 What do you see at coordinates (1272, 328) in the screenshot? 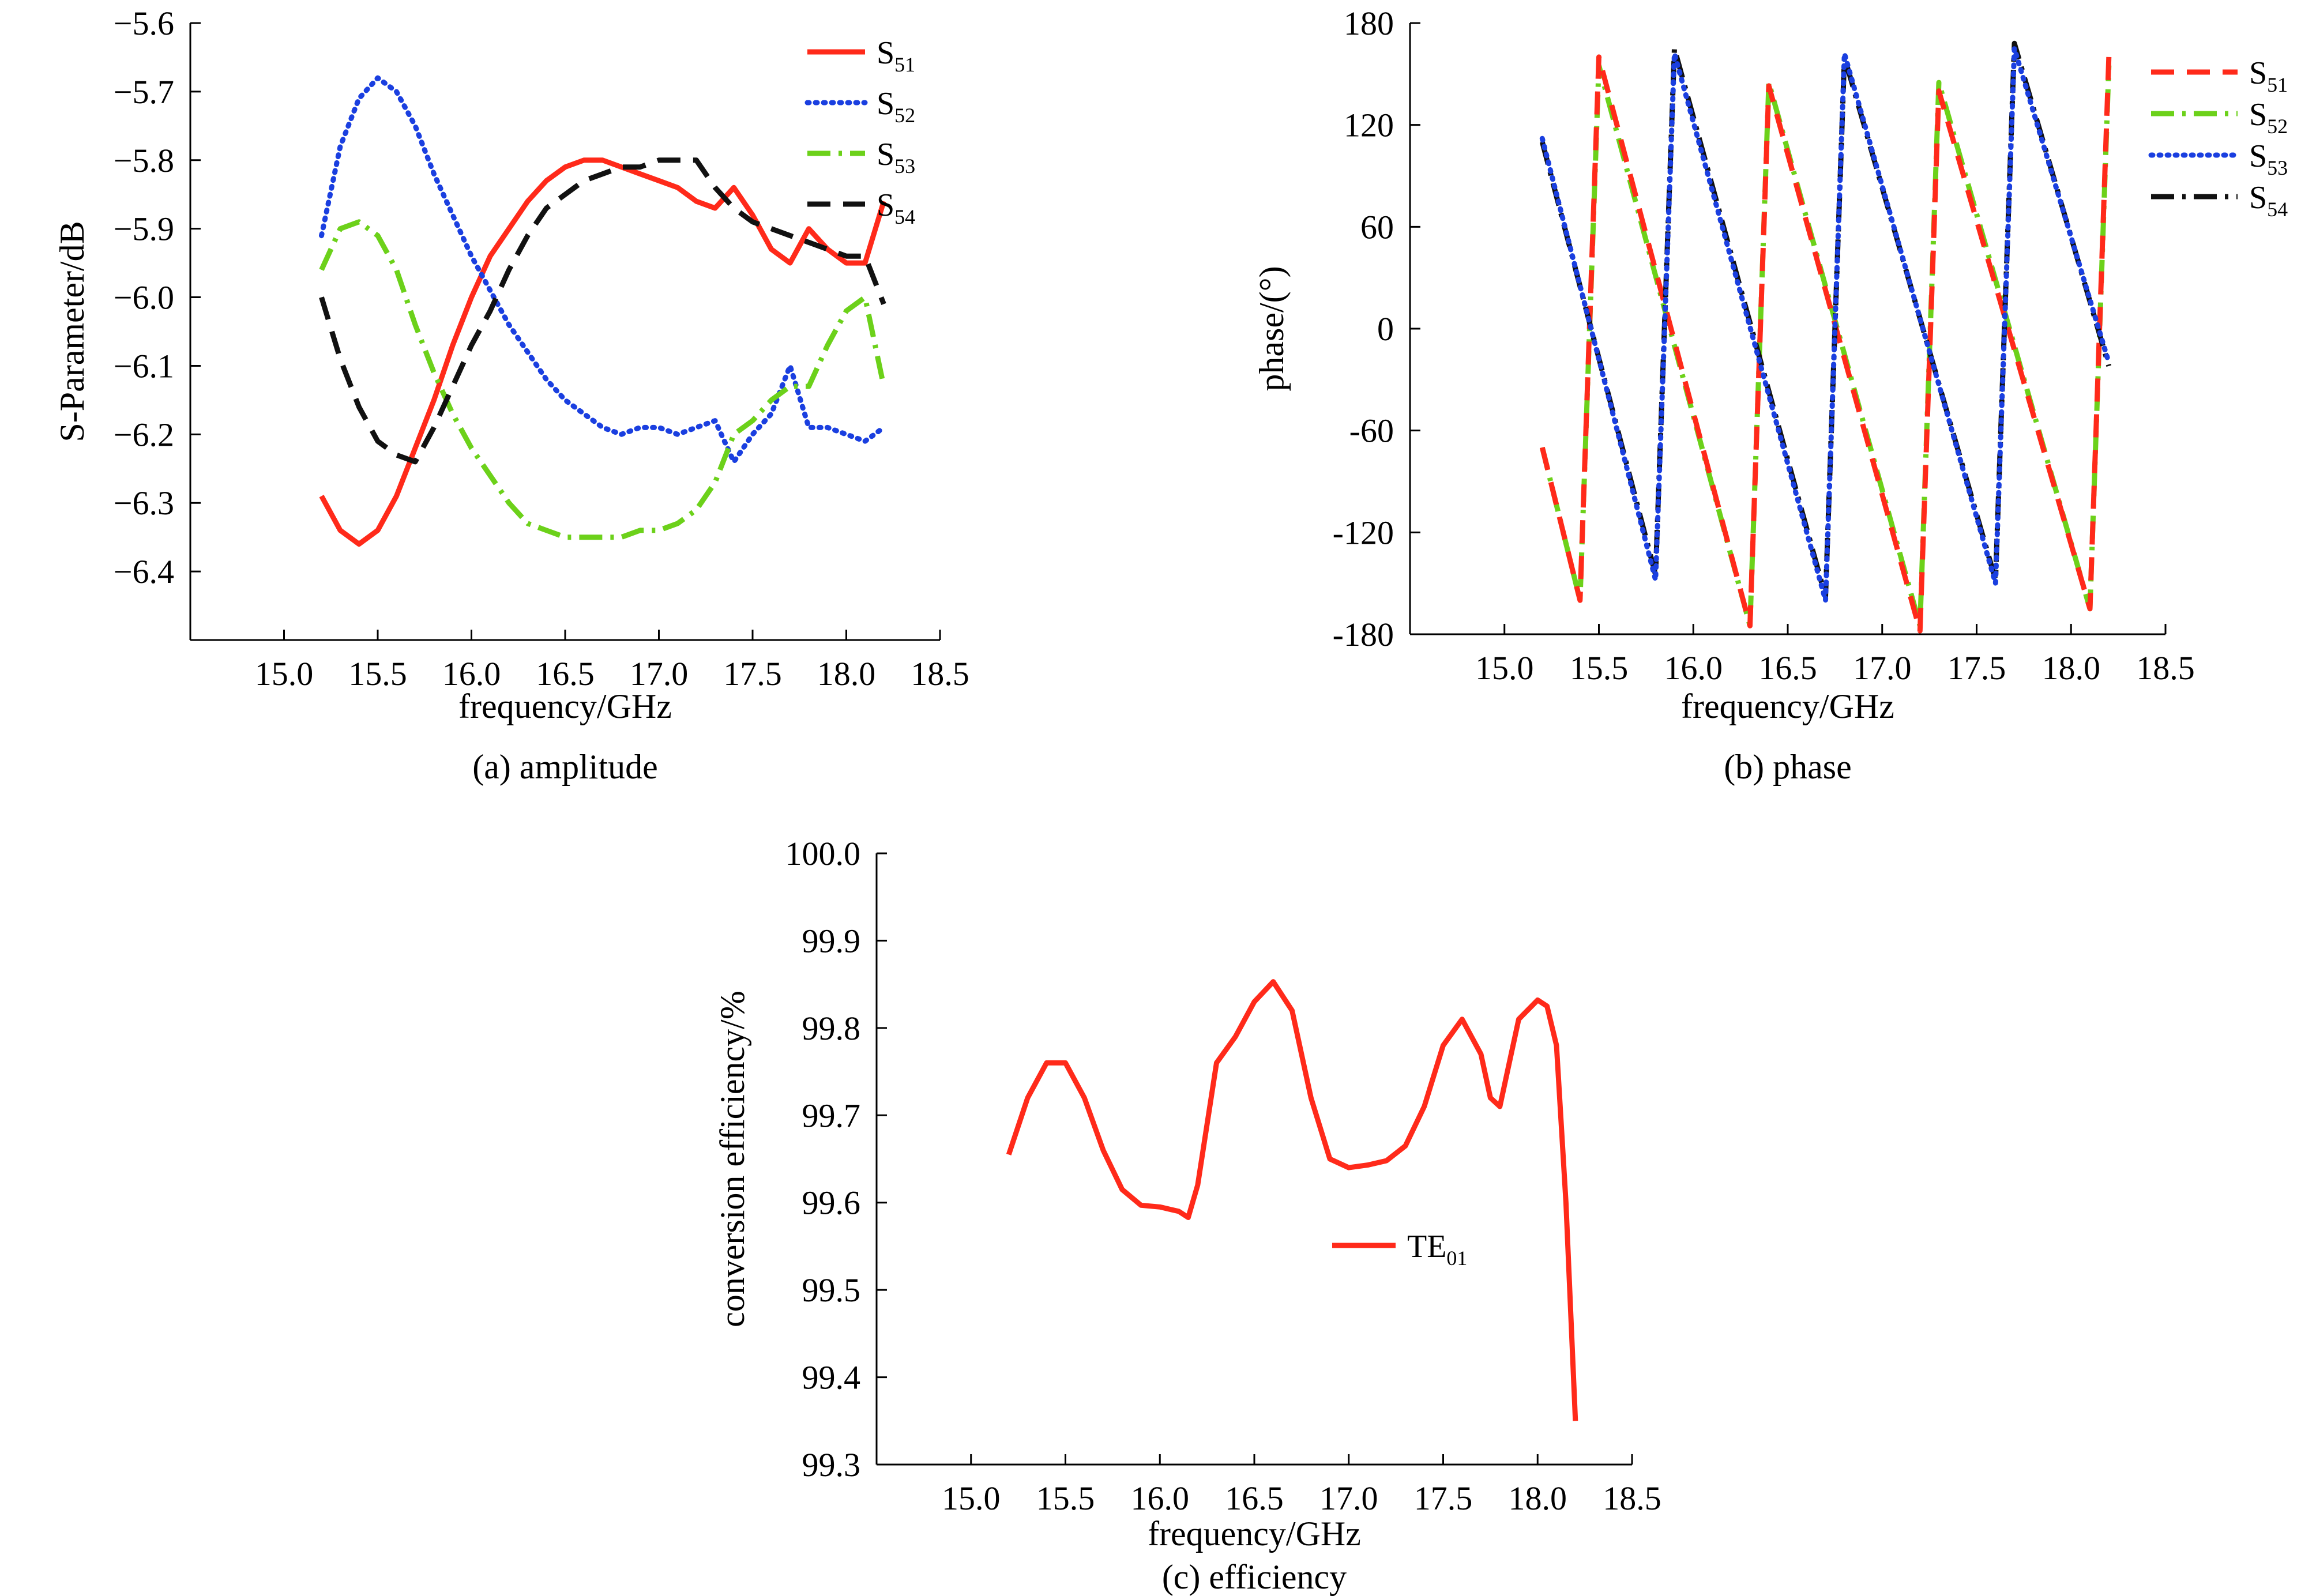
I see `y-axis-label: phase/(°)` at bounding box center [1272, 328].